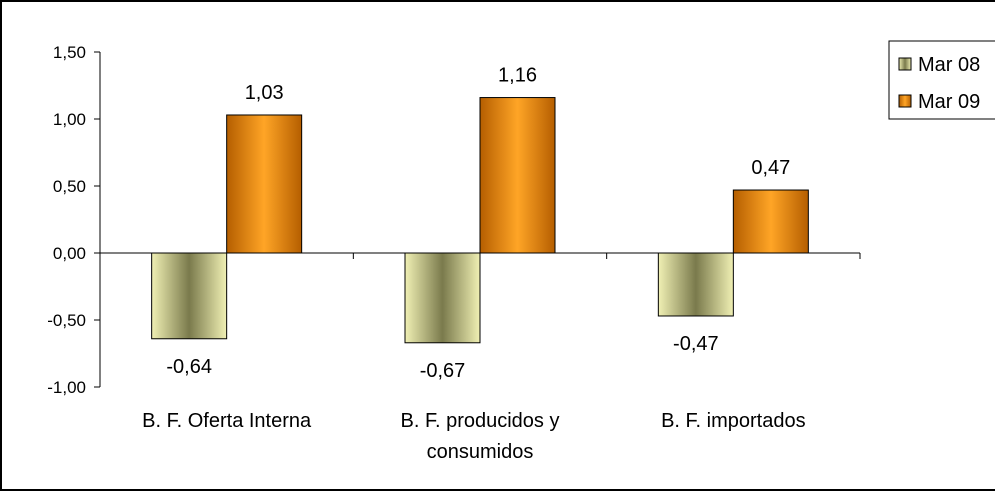 This screenshot has width=995, height=496. What do you see at coordinates (696, 344) in the screenshot?
I see `data-label: -0,47` at bounding box center [696, 344].